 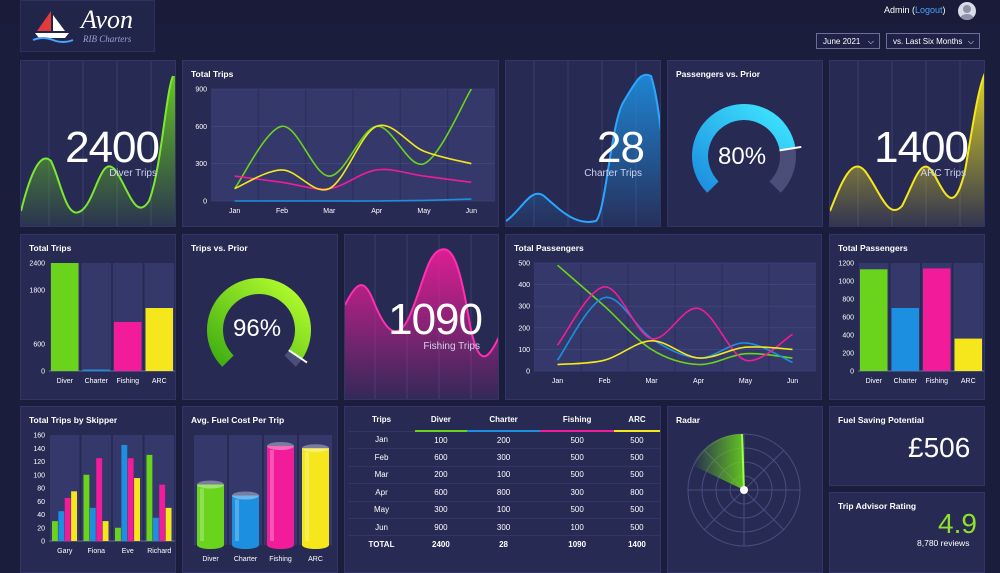 I want to click on y-tick-label: 600, so click(x=201, y=127).